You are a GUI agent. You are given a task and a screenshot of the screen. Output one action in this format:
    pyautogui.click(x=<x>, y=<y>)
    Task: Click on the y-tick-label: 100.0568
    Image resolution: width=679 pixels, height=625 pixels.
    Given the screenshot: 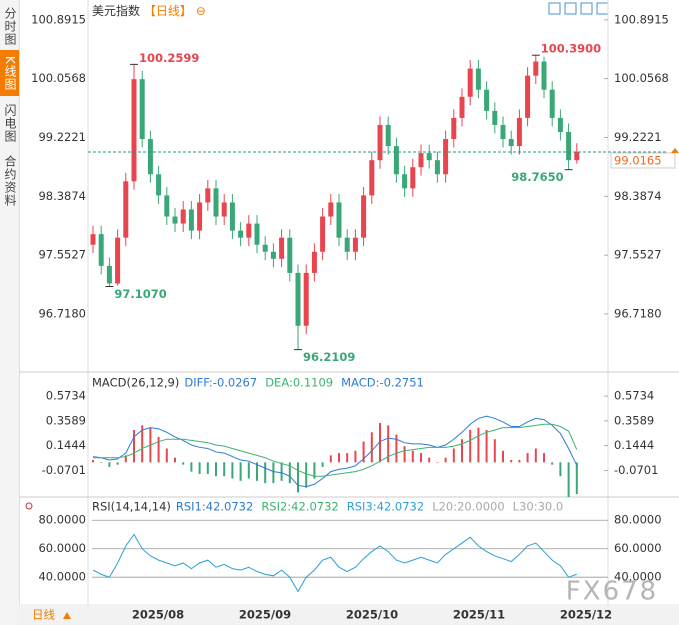 What is the action you would take?
    pyautogui.click(x=58, y=78)
    